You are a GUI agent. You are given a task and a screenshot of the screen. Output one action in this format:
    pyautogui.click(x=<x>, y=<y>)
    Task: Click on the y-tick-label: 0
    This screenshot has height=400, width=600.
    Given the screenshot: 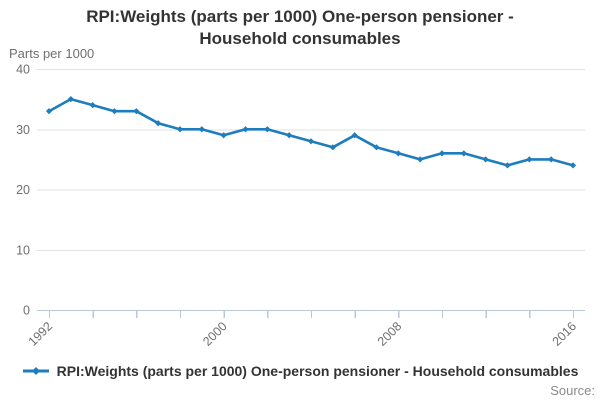 What is the action you would take?
    pyautogui.click(x=26, y=311)
    